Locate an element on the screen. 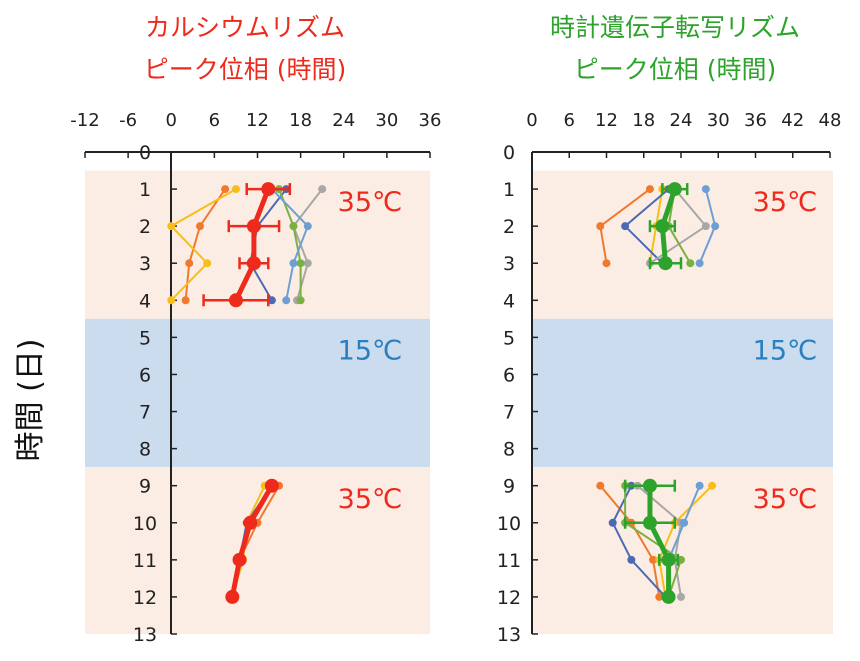  x-tick-label: 48 is located at coordinates (830, 120).